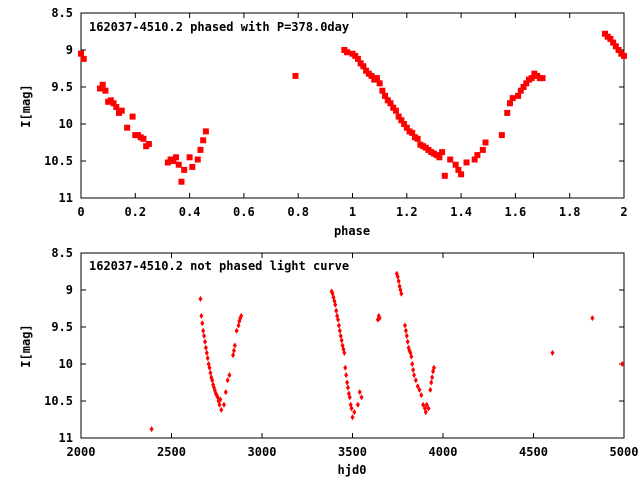  Describe the element at coordinates (352, 231) in the screenshot. I see `phased-x-axis-label: phase` at that location.